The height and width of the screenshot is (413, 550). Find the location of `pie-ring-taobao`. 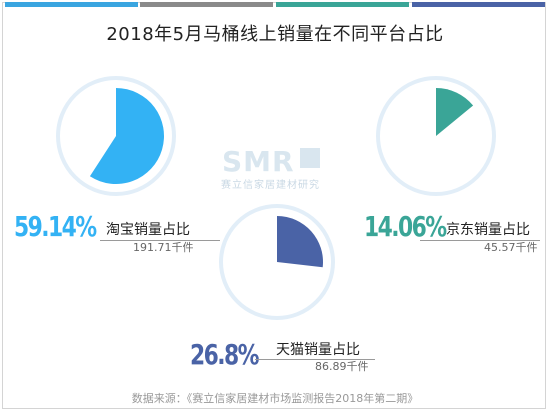

pie-ring-taobao is located at coordinates (116, 136).